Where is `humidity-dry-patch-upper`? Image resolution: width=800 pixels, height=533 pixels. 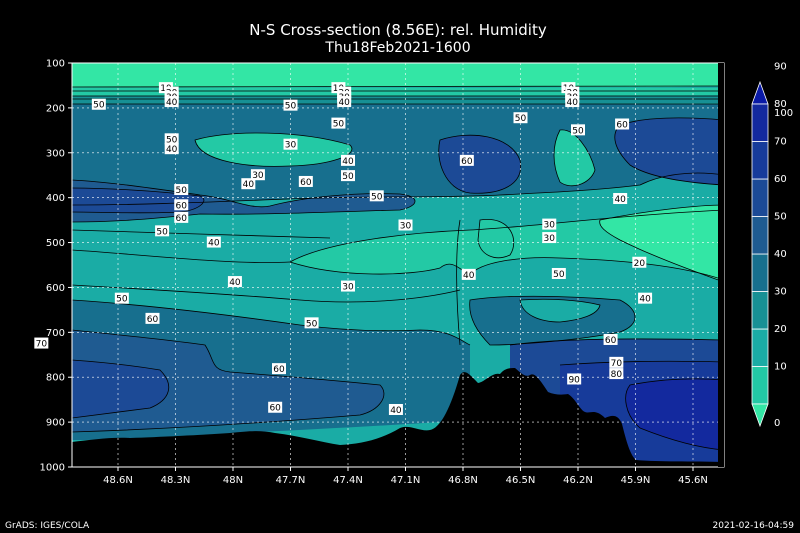 humidity-dry-patch-upper is located at coordinates (273, 150).